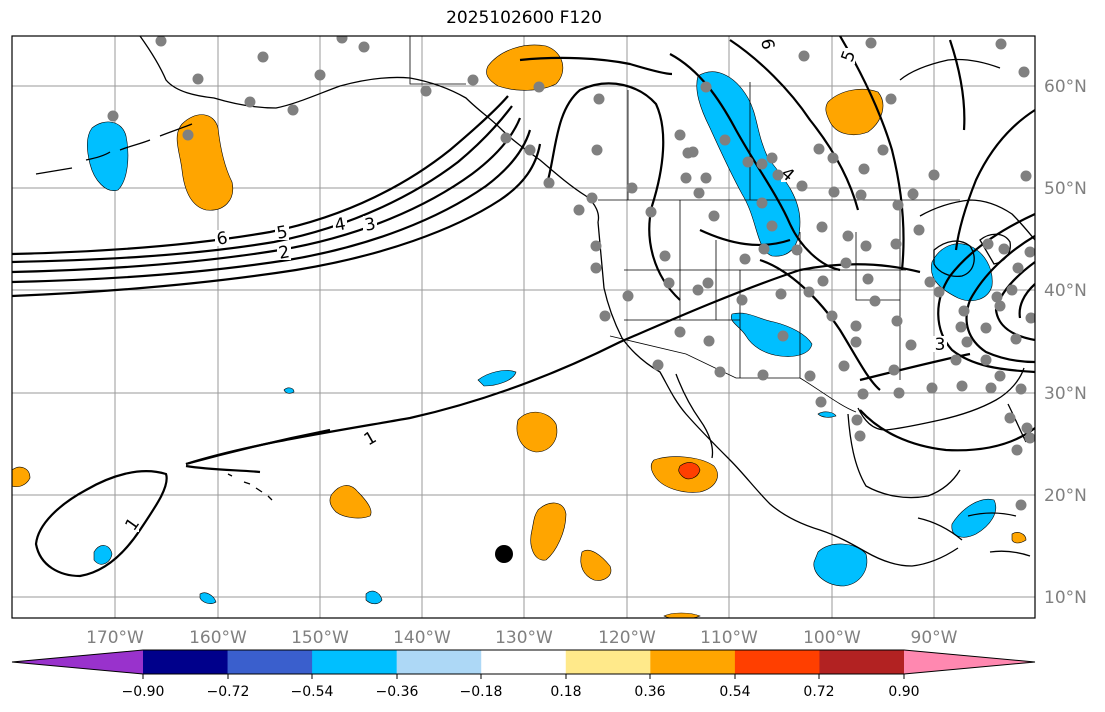  I want to click on colorbar-tick-label: −0.36, so click(397, 692).